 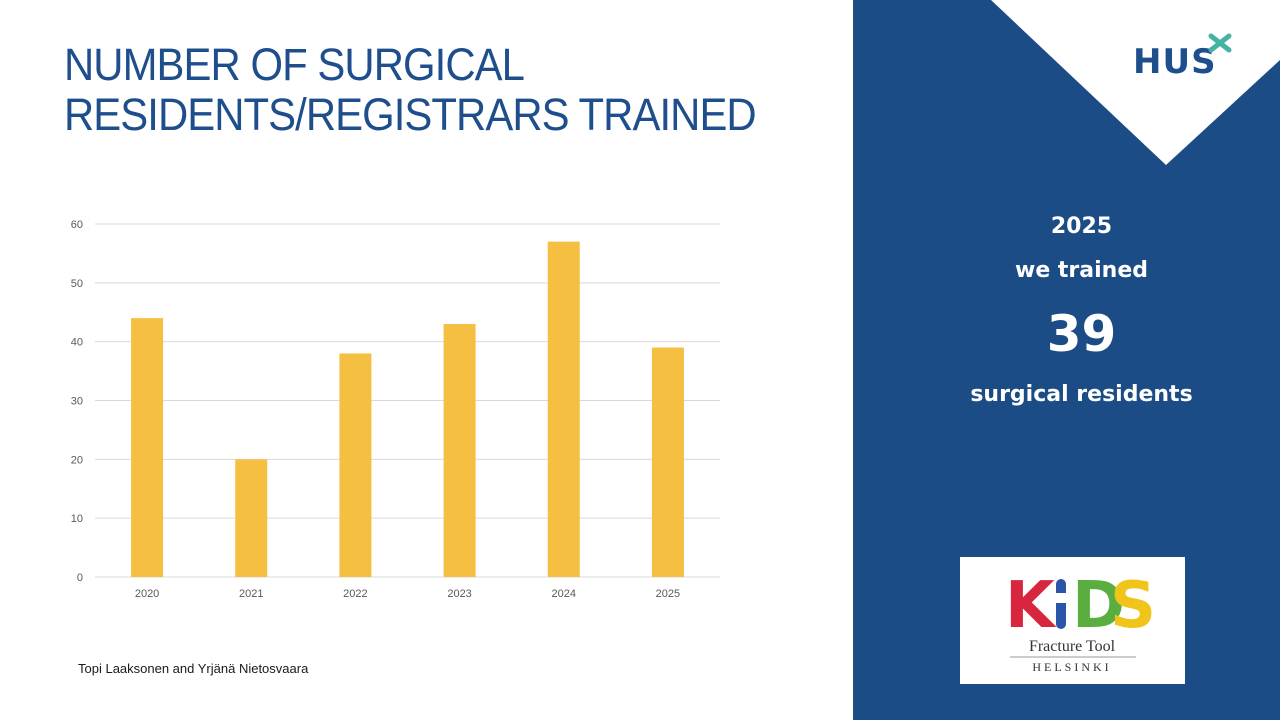 I want to click on stat-year: 2025, so click(x=1081, y=226).